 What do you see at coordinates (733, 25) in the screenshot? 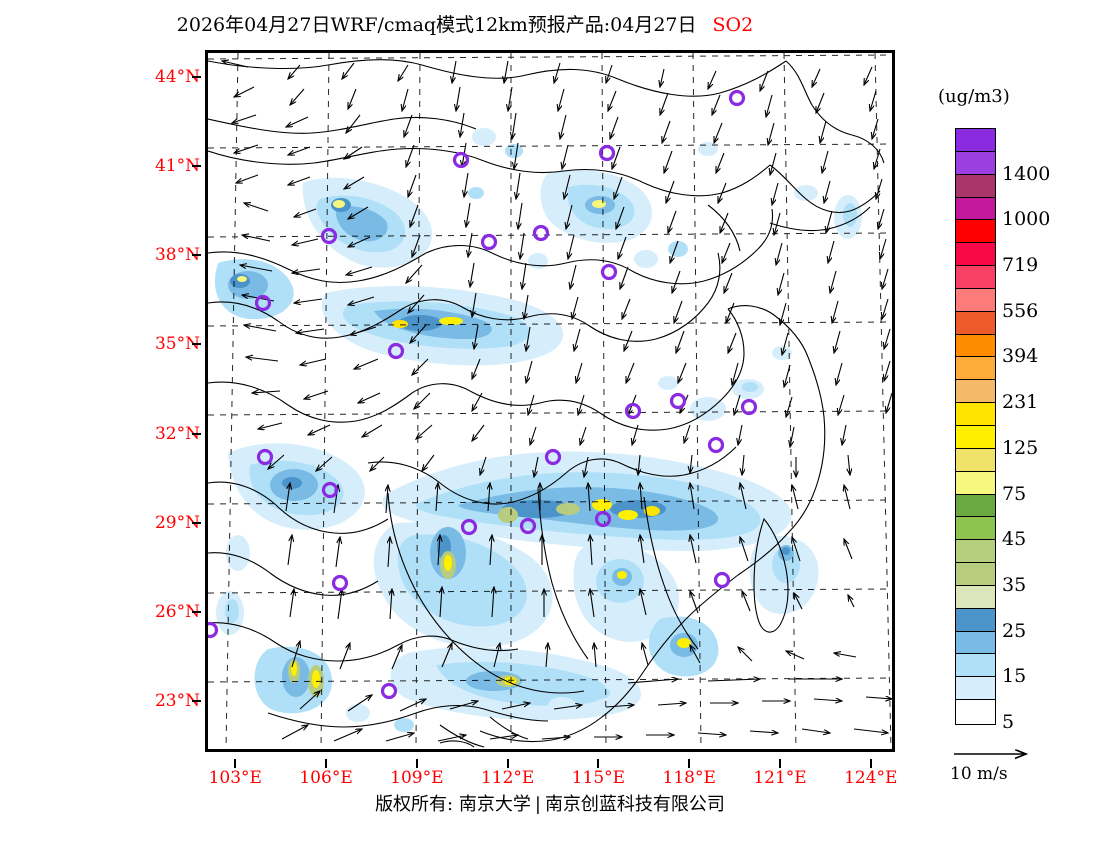
I see `species-label: SO2` at bounding box center [733, 25].